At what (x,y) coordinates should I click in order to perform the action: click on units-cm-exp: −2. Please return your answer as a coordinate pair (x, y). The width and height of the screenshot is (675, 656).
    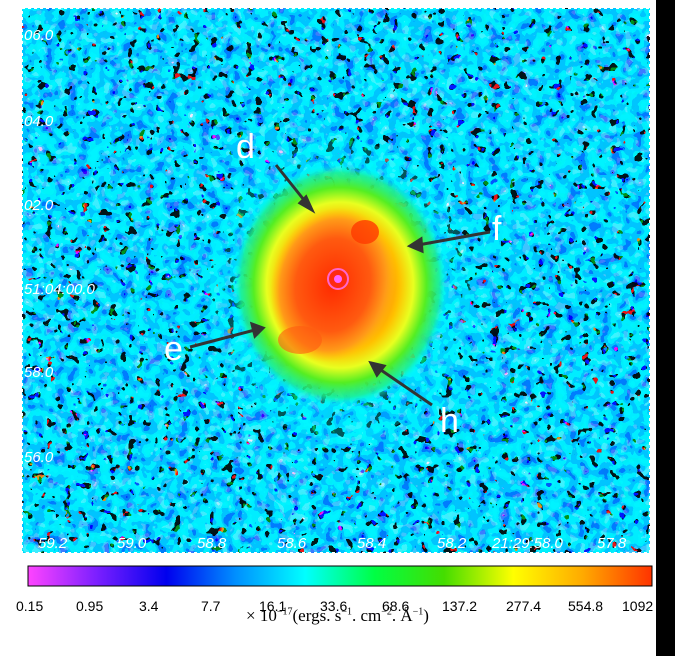
    Looking at the image, I should click on (386, 612).